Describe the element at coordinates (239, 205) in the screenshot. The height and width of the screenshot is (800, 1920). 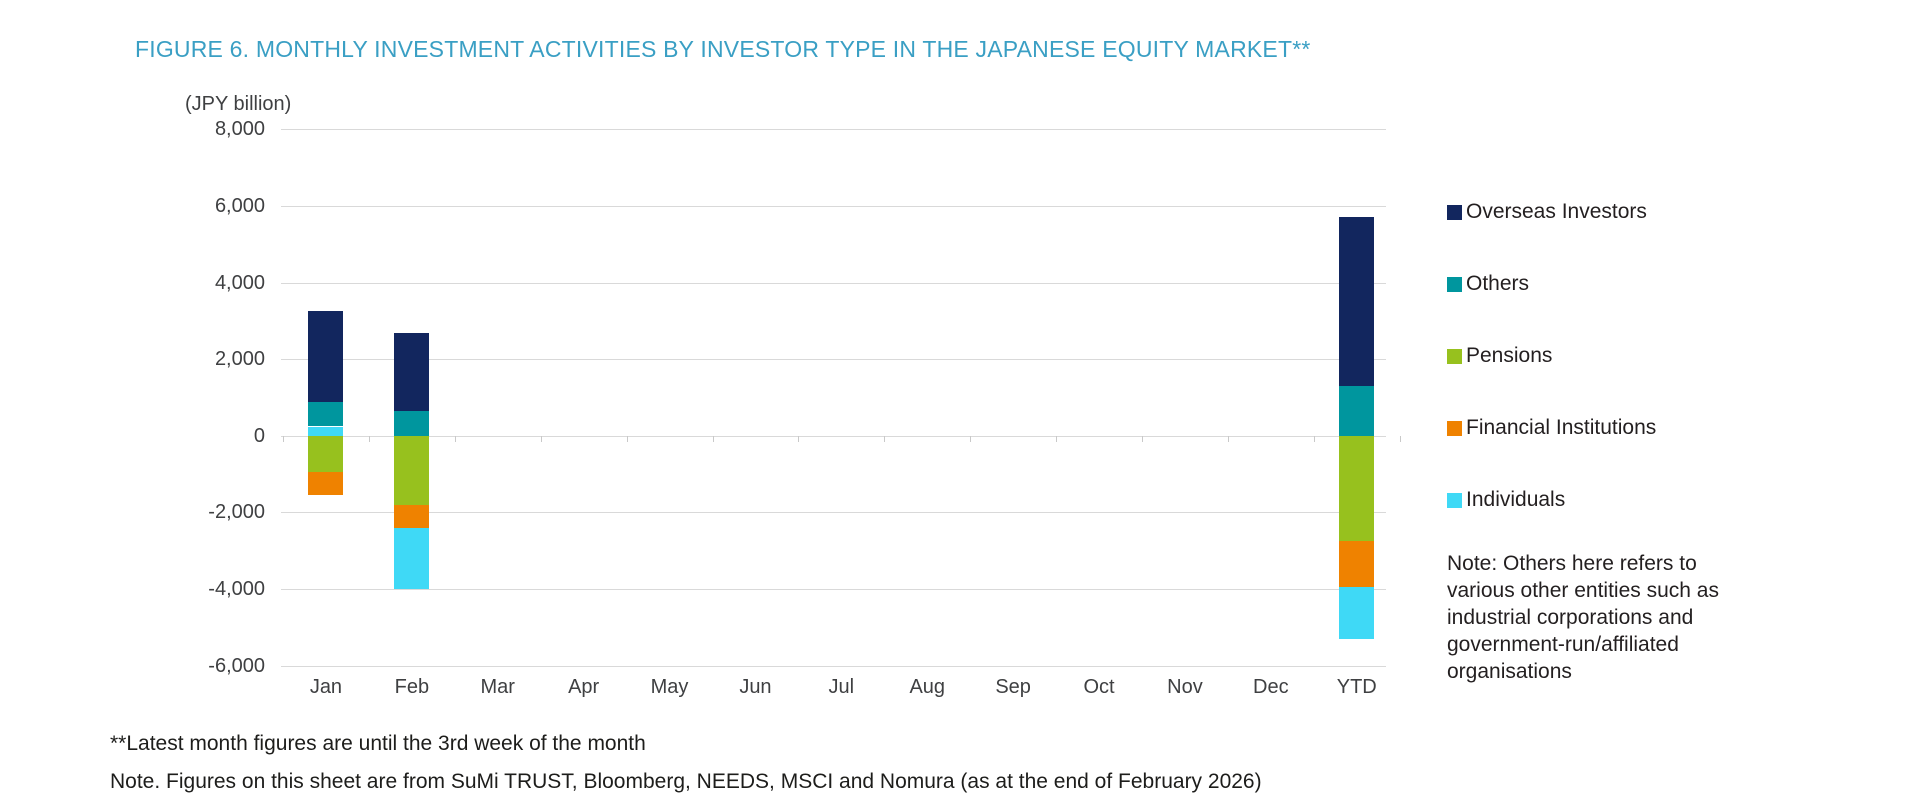
I see `y-tick-label: 6,000` at that location.